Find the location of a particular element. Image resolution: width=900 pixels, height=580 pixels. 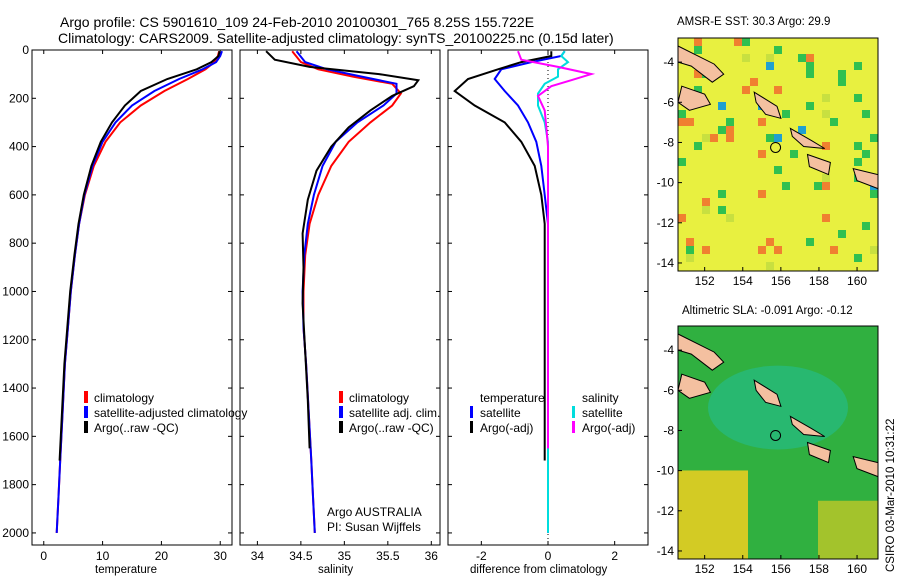

y-tick-label: 200 is located at coordinates (19, 98).